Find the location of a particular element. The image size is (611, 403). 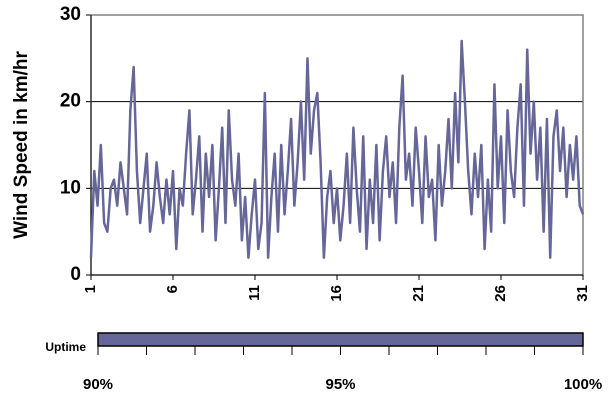

x-tick-label: 26 is located at coordinates (500, 293).